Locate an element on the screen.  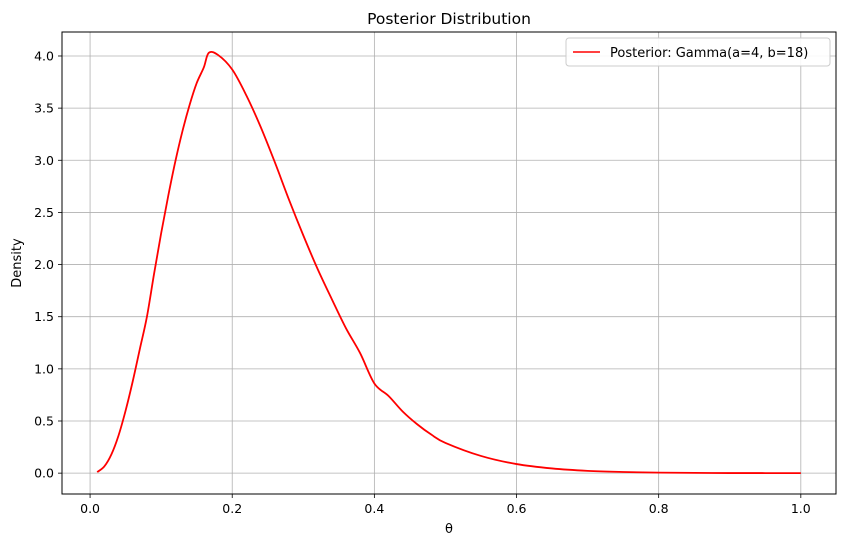
y-tick-label: 3.0 is located at coordinates (44, 160).